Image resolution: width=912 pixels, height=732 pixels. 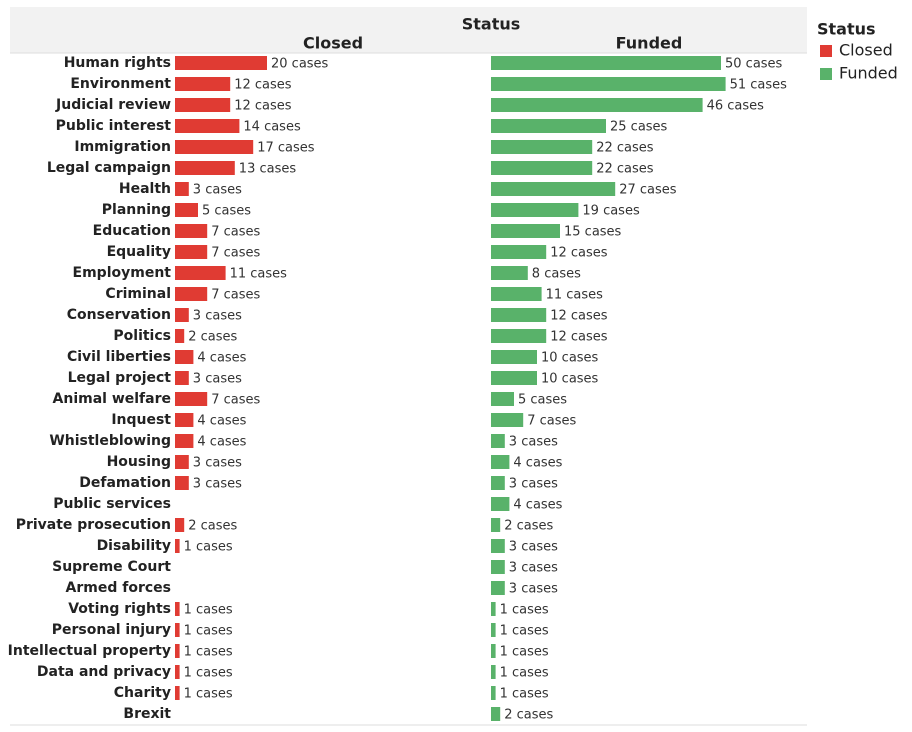 I want to click on category-label: Private prosecution, so click(x=93, y=525).